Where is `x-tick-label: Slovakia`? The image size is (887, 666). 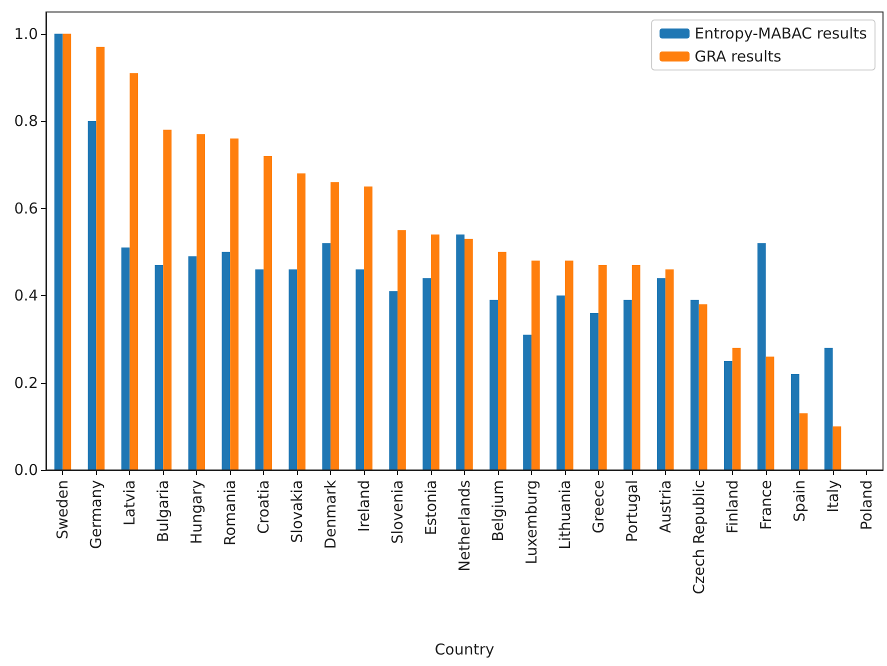
x-tick-label: Slovakia is located at coordinates (297, 511).